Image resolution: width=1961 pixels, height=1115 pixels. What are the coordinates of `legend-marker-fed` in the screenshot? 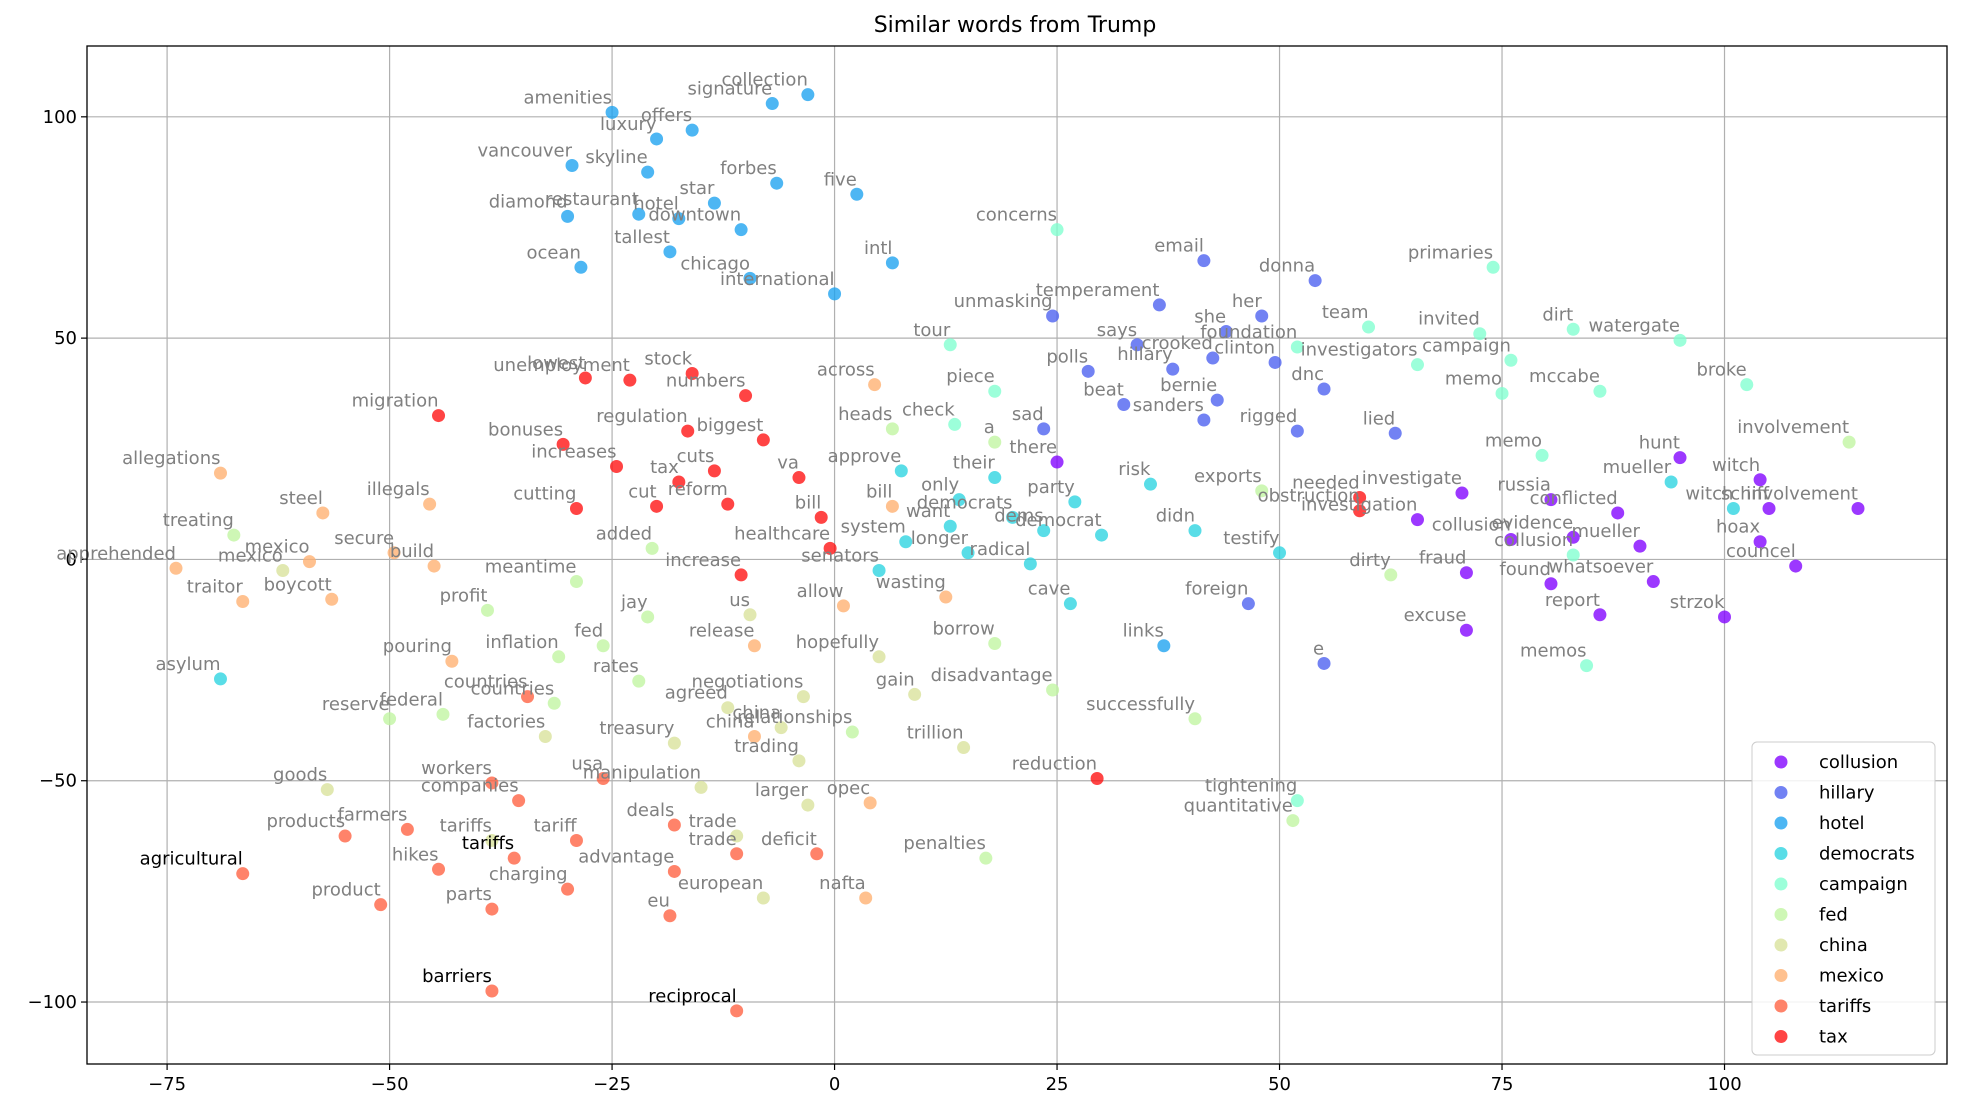 It's located at (1781, 914).